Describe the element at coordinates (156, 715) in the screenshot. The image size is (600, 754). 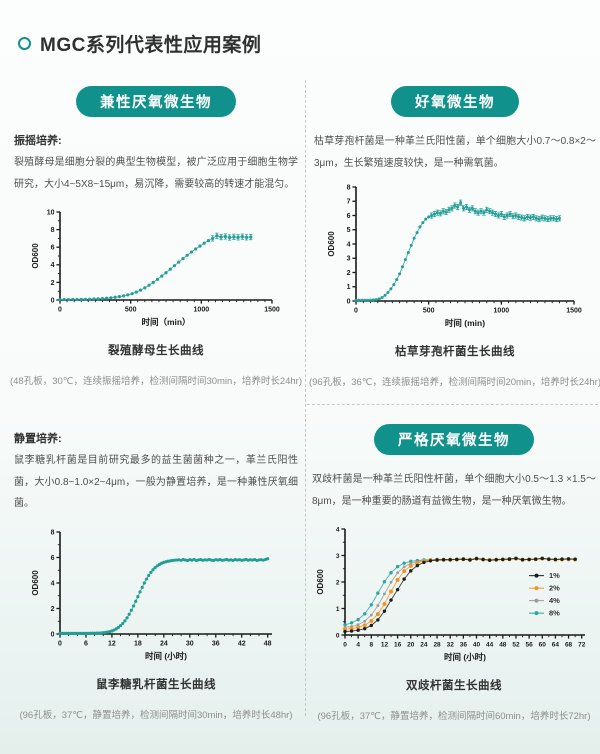
I see `chart-caption-lactobacillus-rhamnosus: (96孔板，37℃，静置培养，检测间隔时间30min，培养时长48hr)` at that location.